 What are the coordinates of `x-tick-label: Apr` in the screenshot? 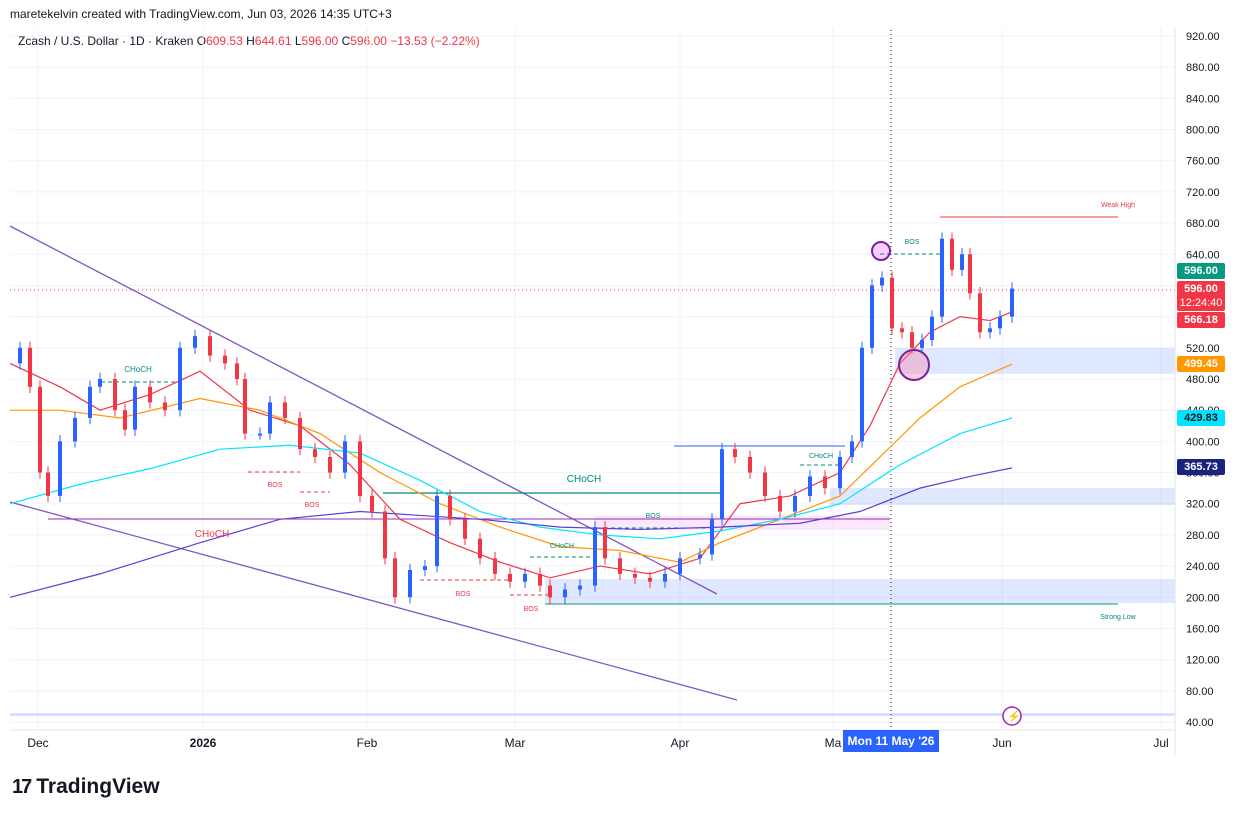 It's located at (680, 743).